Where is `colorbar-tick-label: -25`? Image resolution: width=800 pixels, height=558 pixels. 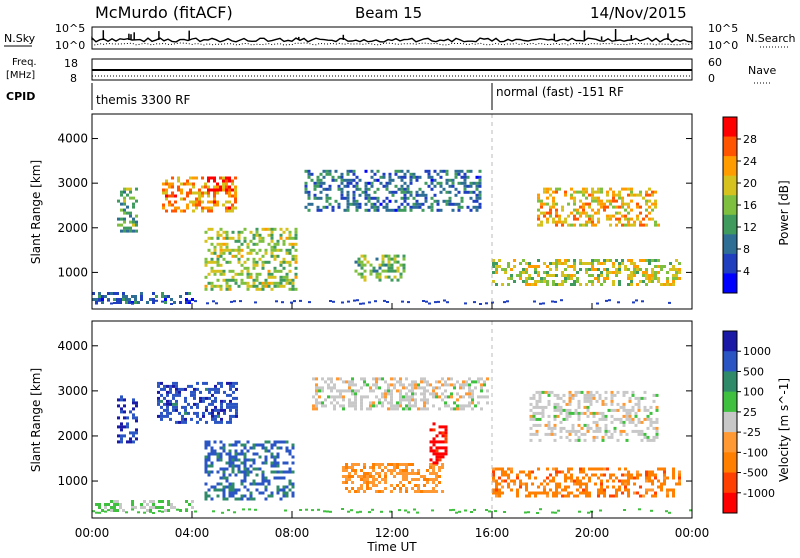
colorbar-tick-label: -25 is located at coordinates (752, 432).